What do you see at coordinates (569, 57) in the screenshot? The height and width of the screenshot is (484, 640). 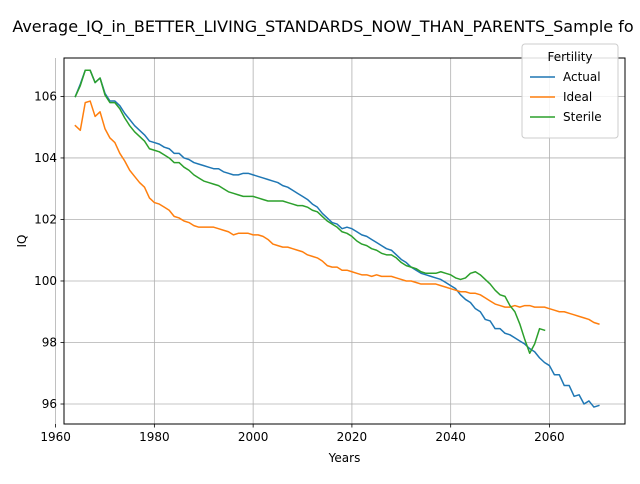 I see `legend-title: Fertility` at bounding box center [569, 57].